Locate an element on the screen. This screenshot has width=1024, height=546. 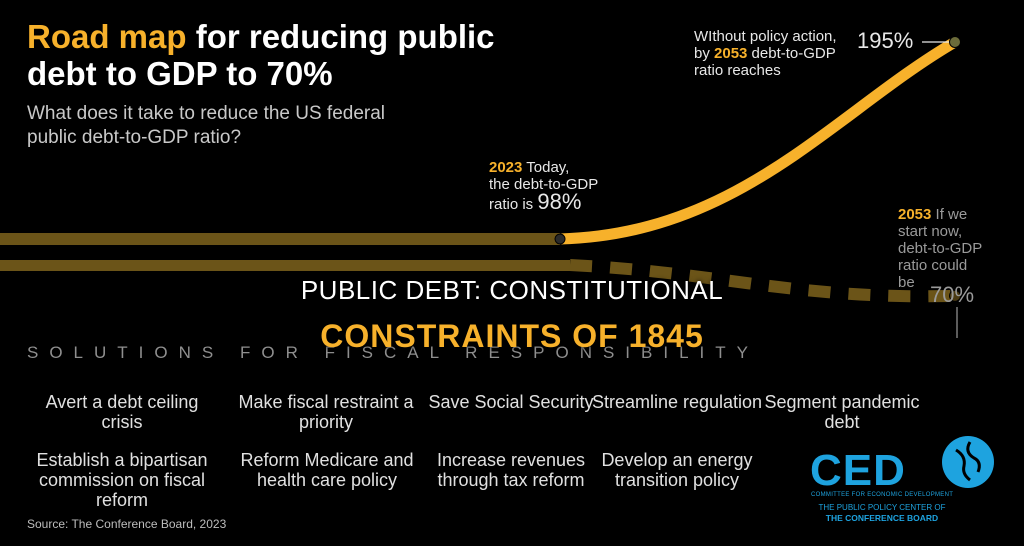
annotation-text: ratio could is located at coordinates (933, 265).